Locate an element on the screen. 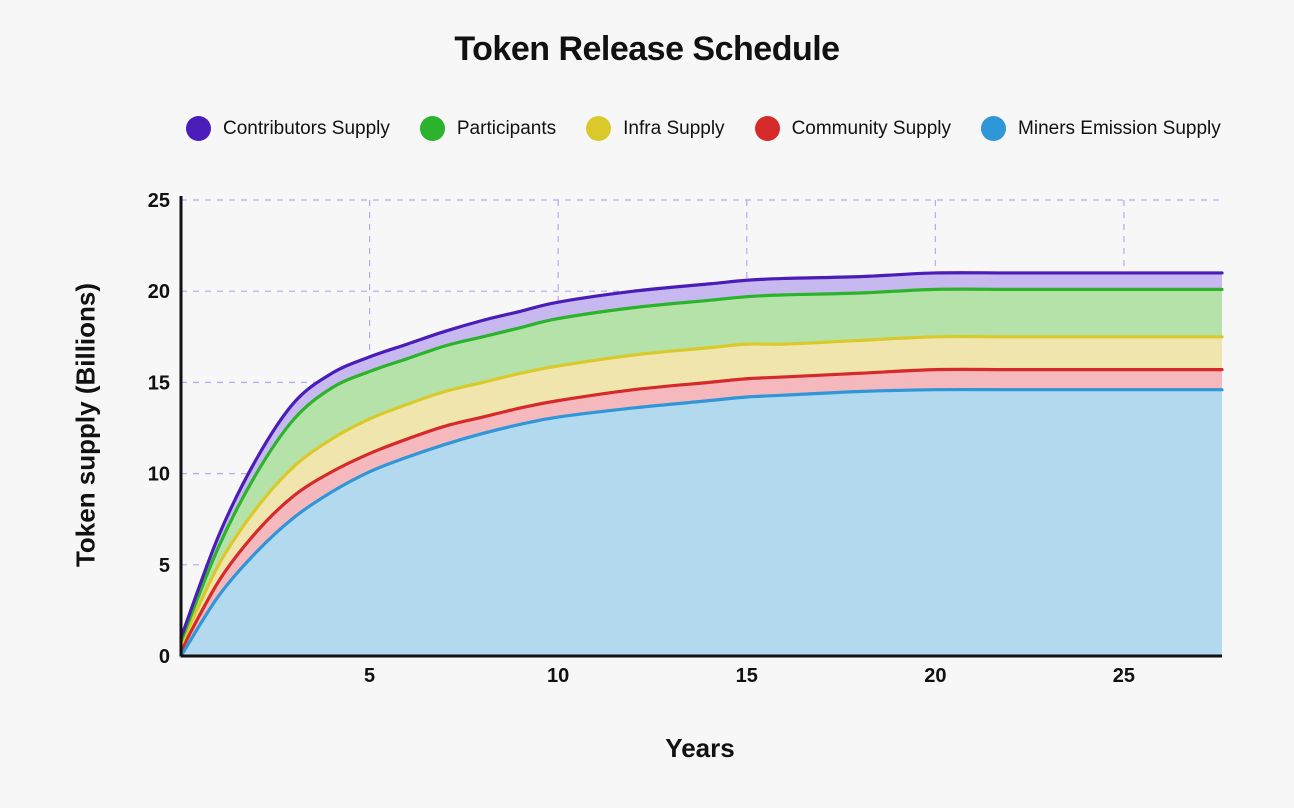 The height and width of the screenshot is (808, 1294). legend-swatch-contributors is located at coordinates (198, 128).